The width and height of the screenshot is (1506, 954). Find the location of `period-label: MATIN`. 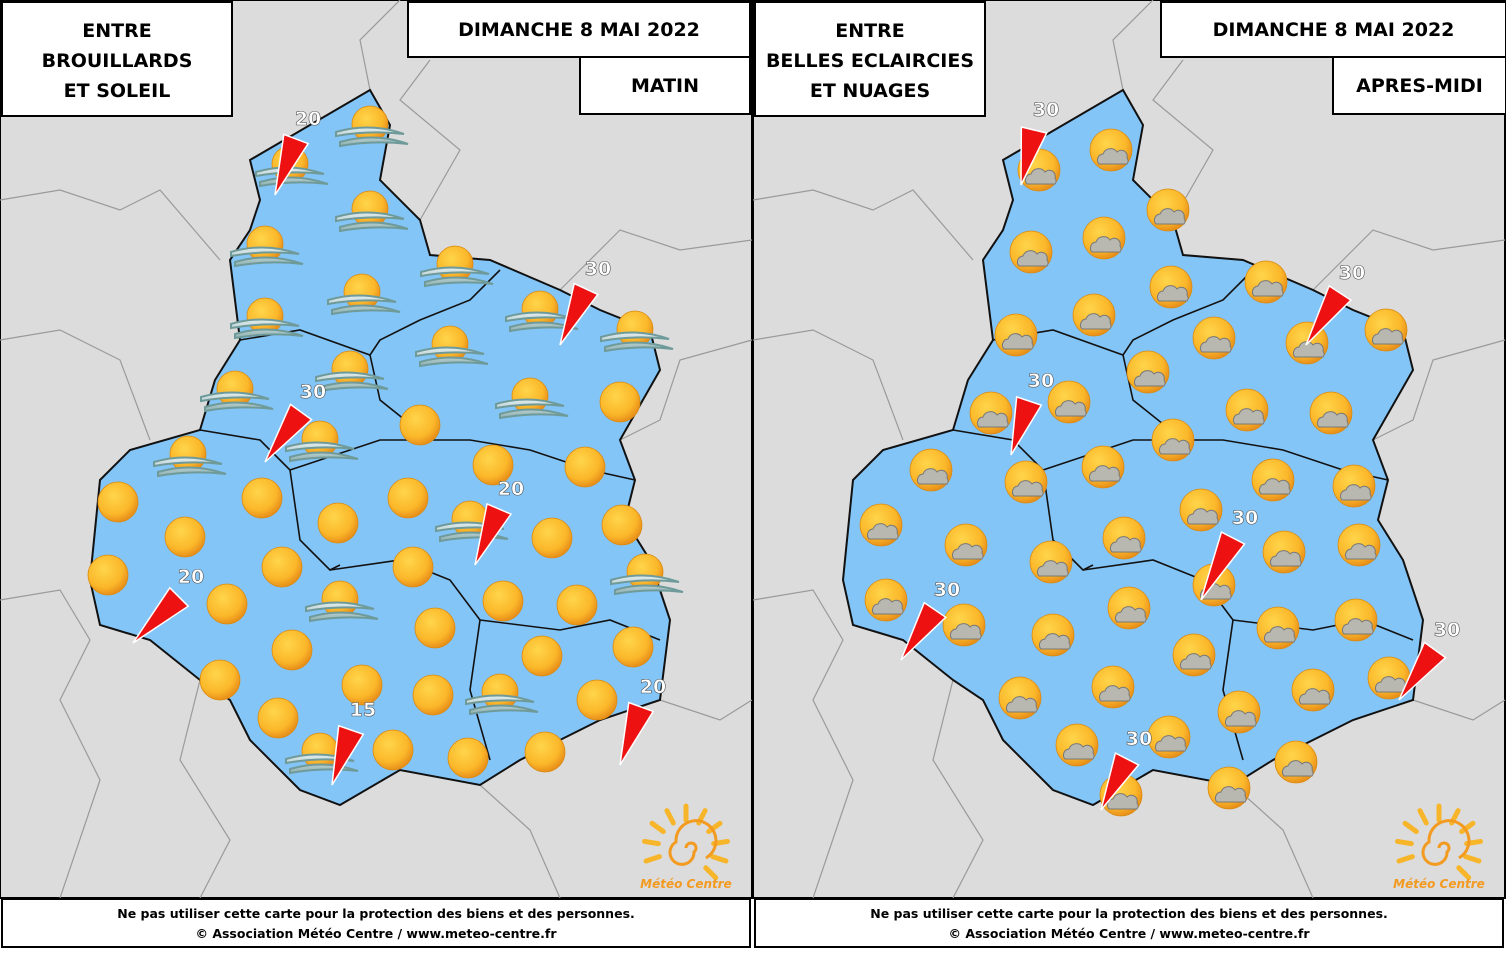

period-label: MATIN is located at coordinates (665, 86).